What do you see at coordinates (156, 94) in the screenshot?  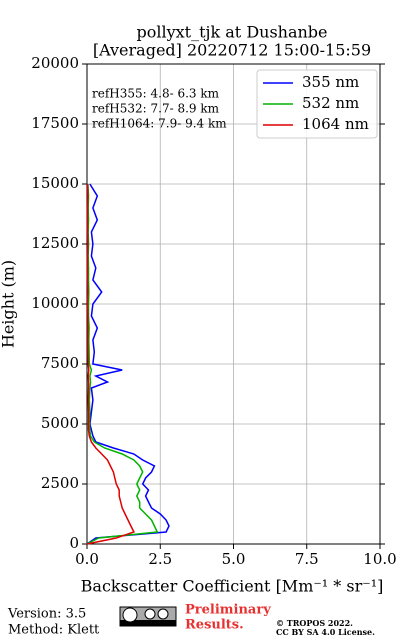 I see `annotation: refH355: 4.8- 6.3 km` at bounding box center [156, 94].